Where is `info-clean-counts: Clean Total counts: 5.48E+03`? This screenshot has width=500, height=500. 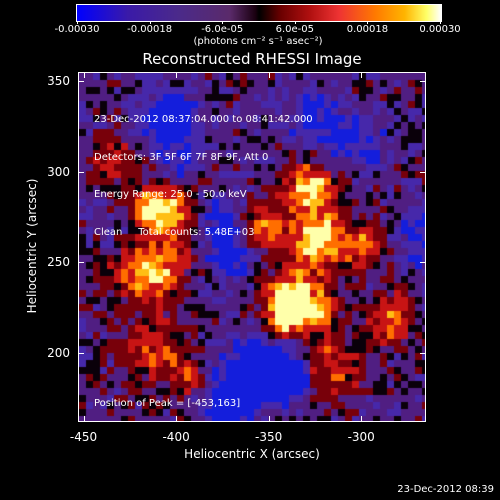
info-clean-counts: Clean Total counts: 5.48E+03 is located at coordinates (174, 232).